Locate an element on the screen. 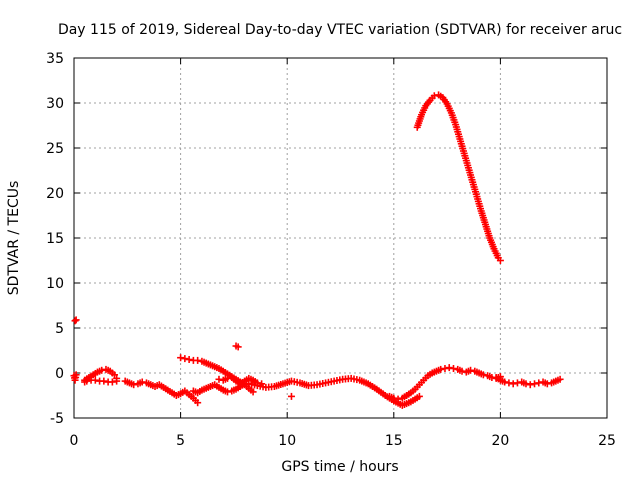 Image resolution: width=640 pixels, height=480 pixels. y-tick-label: 35 is located at coordinates (55, 59).